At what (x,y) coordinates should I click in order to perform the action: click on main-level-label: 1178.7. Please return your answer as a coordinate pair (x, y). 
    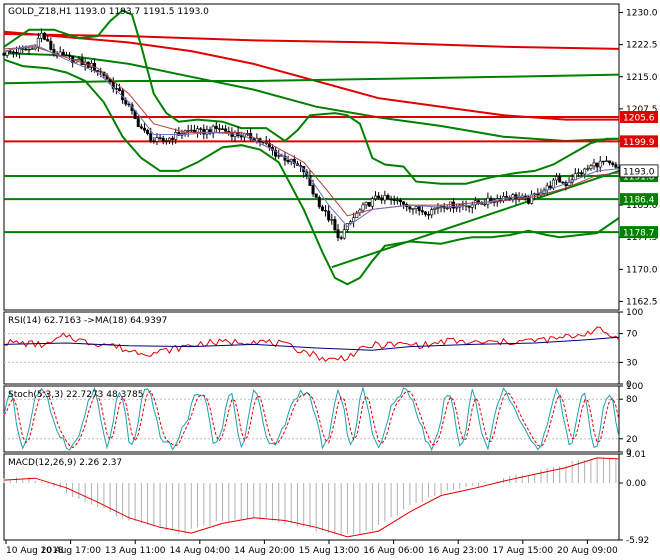
    Looking at the image, I should click on (639, 234).